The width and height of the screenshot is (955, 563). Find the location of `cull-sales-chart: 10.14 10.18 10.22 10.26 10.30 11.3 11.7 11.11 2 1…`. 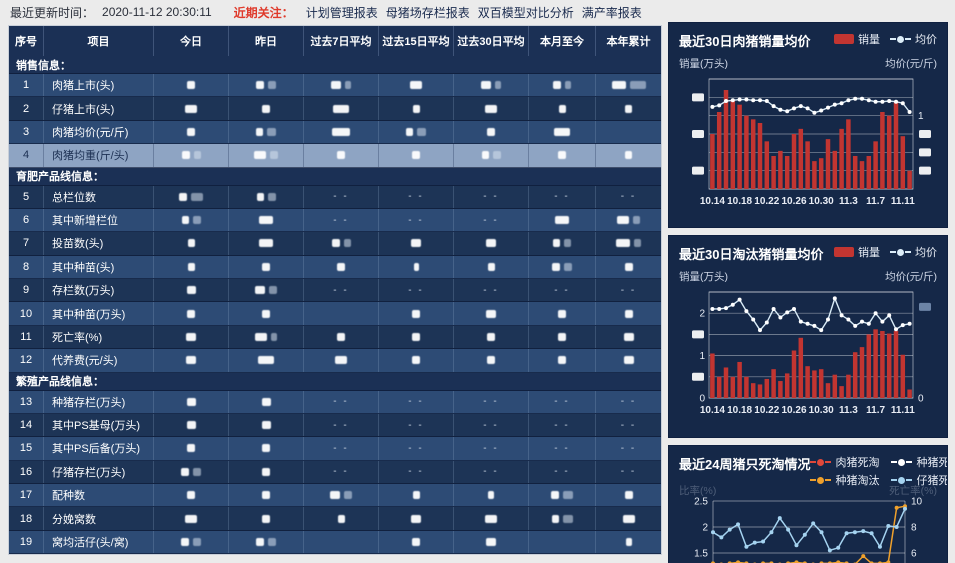

cull-sales-chart: 10.14 10.18 10.22 10.26 10.30 11.3 11.7 11.11 2 1… is located at coordinates (809, 357).